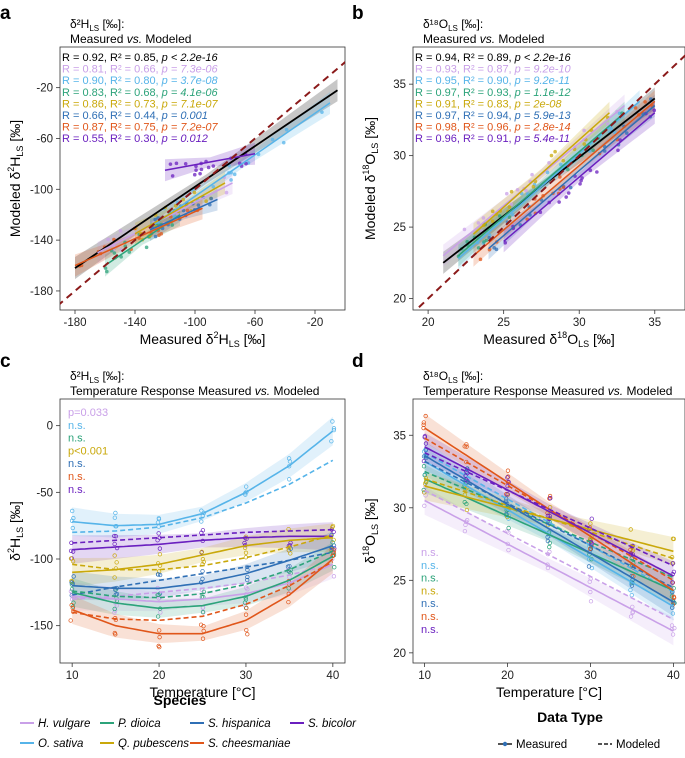  Describe the element at coordinates (562, 335) in the screenshot. I see `x-axis-title-sup: 18` at that location.